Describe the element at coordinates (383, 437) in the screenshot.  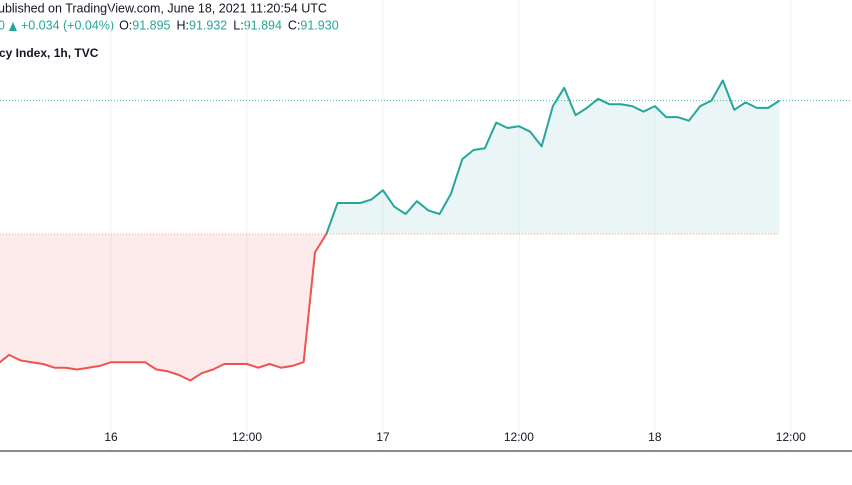
I see `x-tick-label: 17` at that location.